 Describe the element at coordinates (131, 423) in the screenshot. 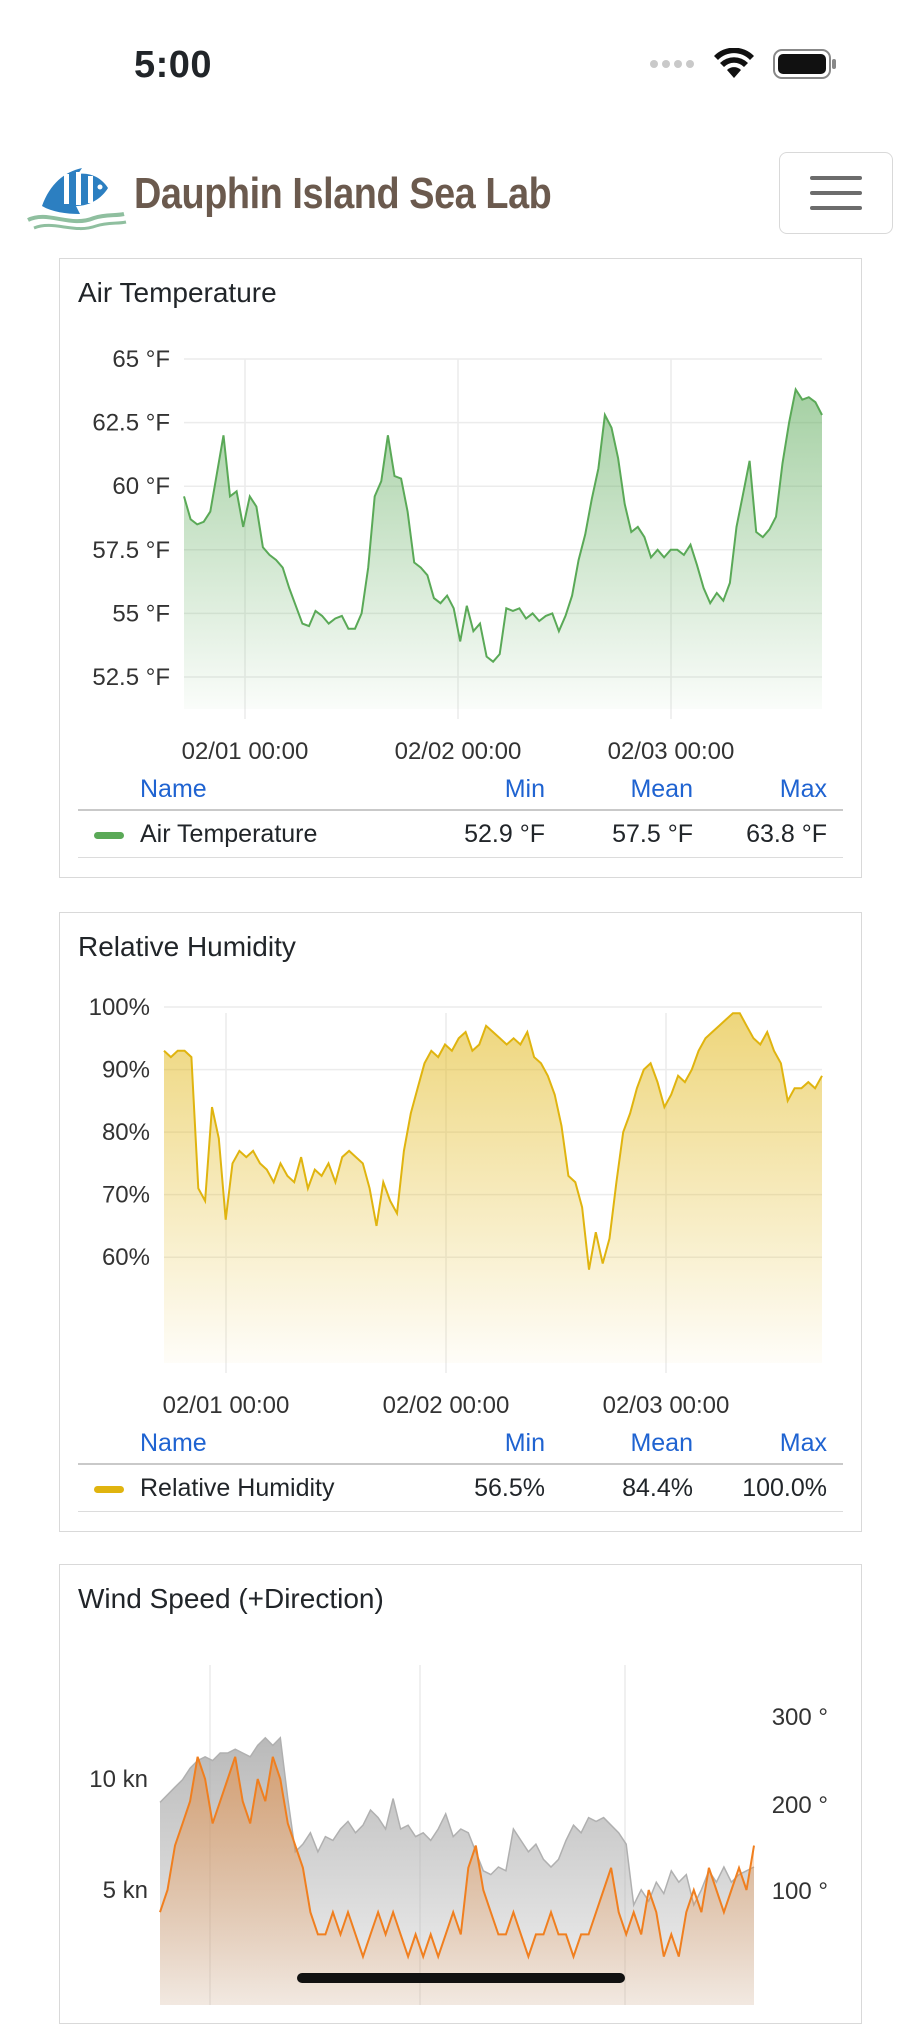

I see `y-tick-label: 62.5 °F` at that location.